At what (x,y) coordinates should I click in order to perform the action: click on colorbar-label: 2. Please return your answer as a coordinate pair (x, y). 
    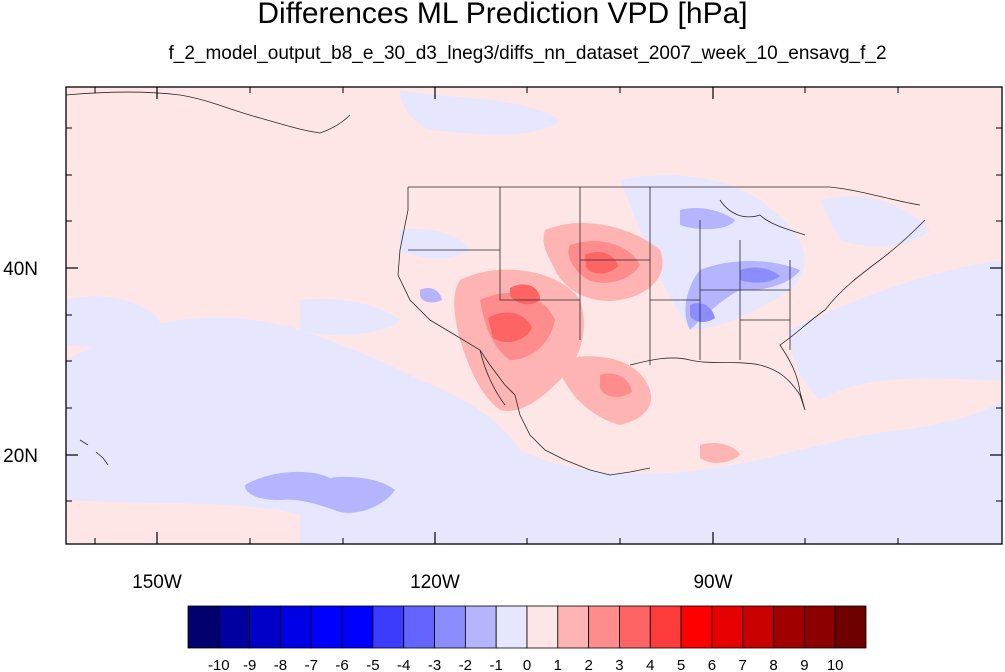
    Looking at the image, I should click on (588, 664).